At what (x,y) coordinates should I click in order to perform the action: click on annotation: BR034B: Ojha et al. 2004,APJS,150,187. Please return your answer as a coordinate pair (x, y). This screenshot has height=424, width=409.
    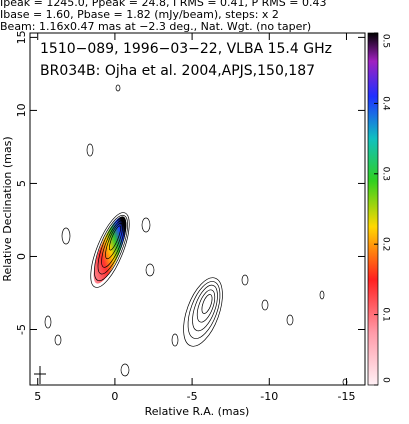
    Looking at the image, I should click on (177, 71).